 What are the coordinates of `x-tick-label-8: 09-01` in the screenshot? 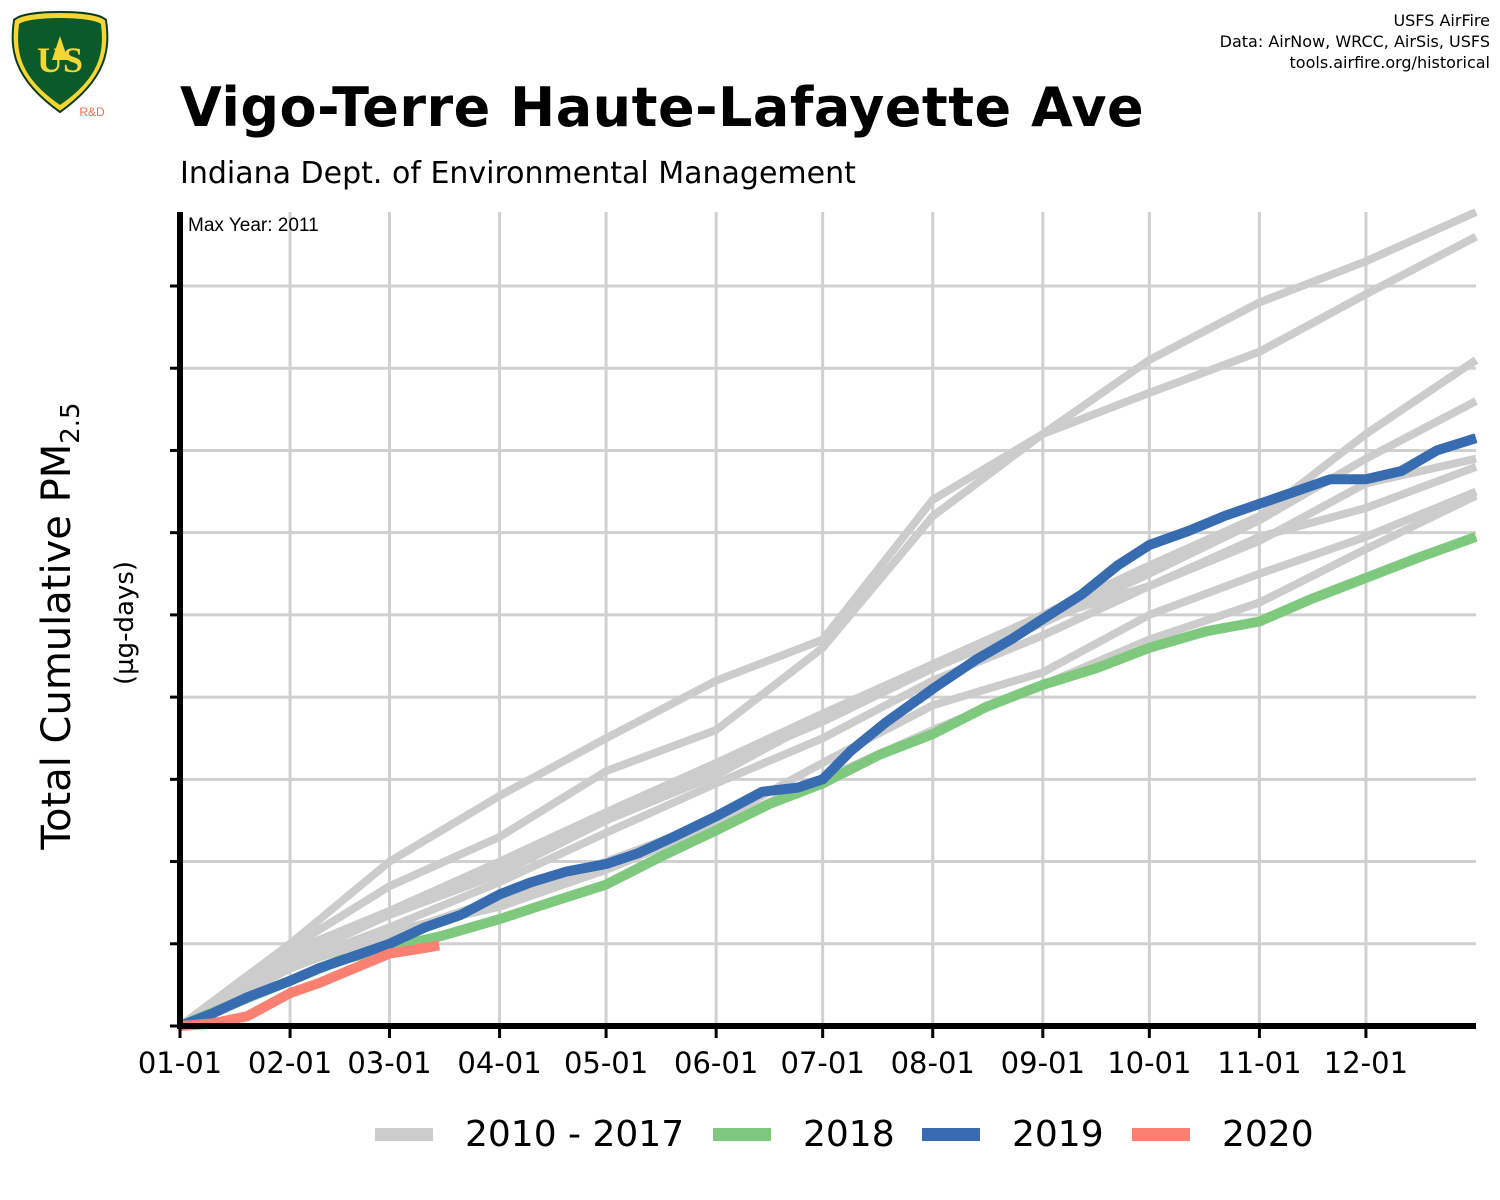 It's located at (1043, 1063).